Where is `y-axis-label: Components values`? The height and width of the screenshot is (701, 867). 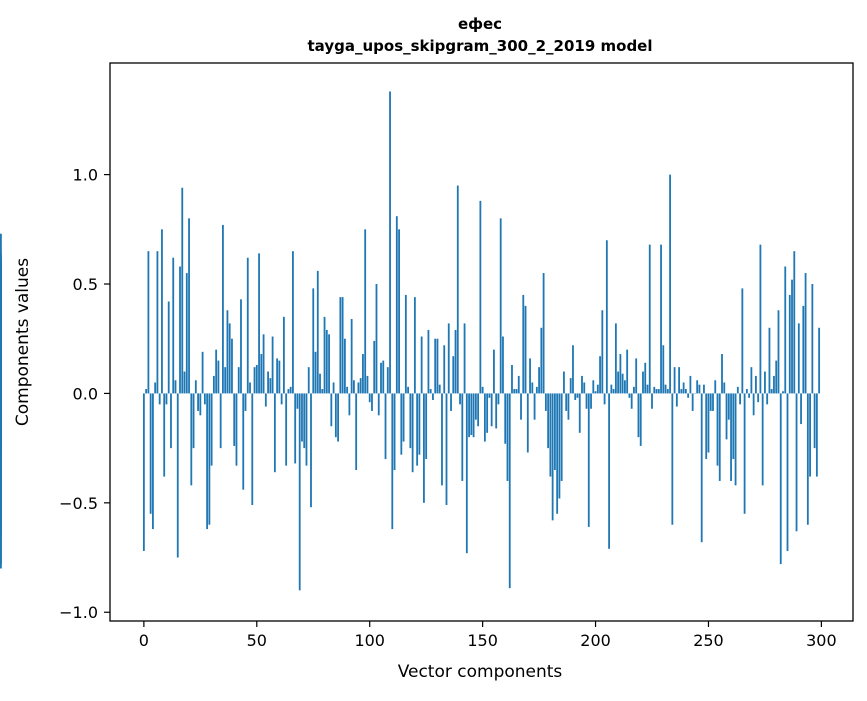
y-axis-label: Components values is located at coordinates (23, 342).